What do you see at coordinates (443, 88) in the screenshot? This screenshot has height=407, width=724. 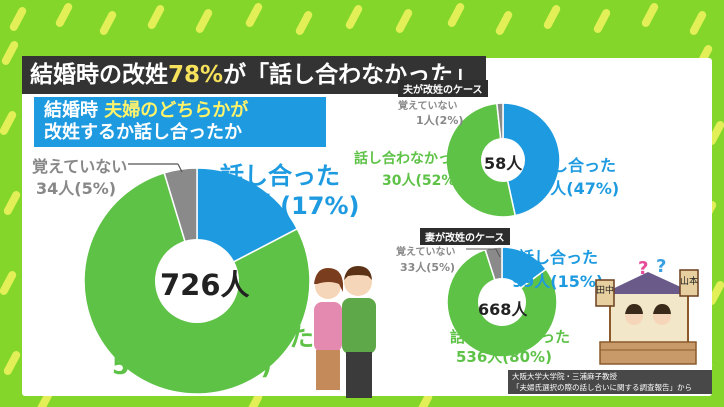 I see `husband-case-caption: 夫が改姓のケース` at bounding box center [443, 88].